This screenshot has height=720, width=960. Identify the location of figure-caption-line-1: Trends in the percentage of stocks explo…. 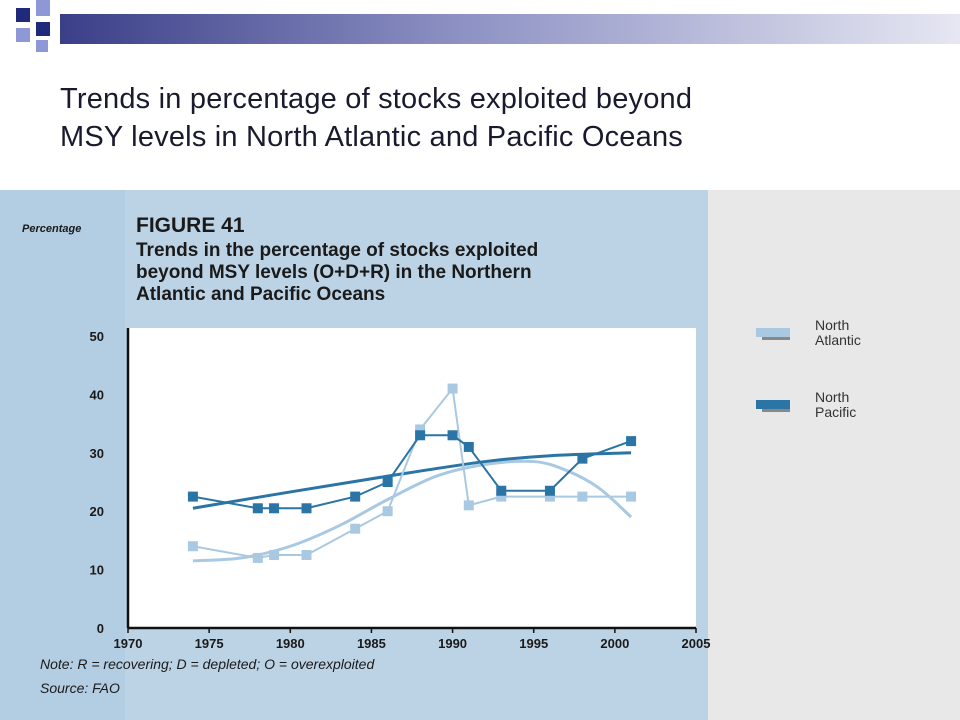
(337, 250).